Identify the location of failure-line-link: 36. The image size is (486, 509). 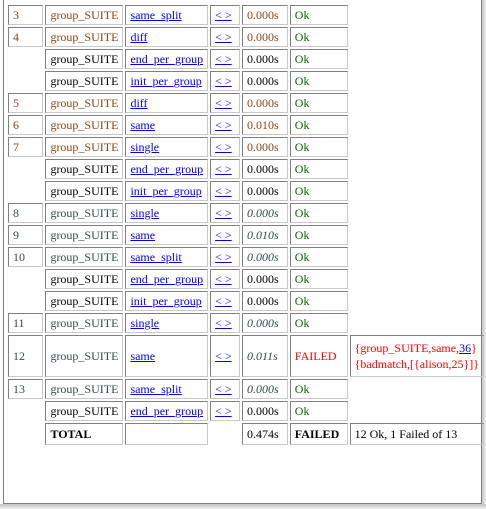
(465, 348).